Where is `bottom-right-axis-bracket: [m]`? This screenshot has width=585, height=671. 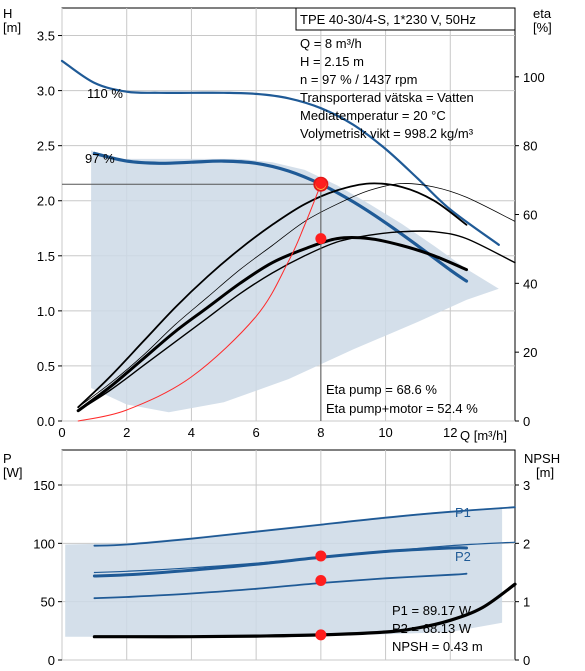 bottom-right-axis-bracket: [m] is located at coordinates (545, 472).